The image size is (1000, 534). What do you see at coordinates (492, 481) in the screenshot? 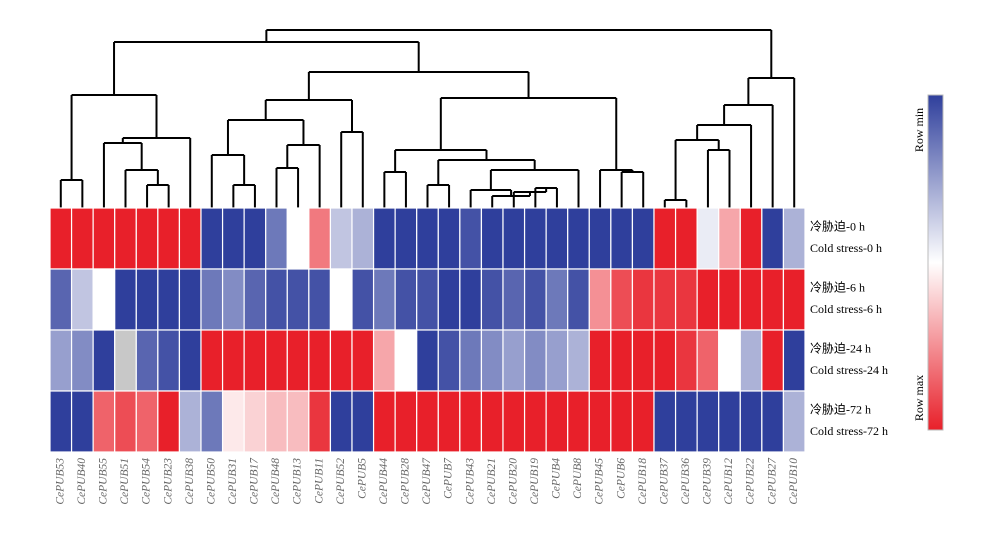
I see `column-label: CePUB21` at bounding box center [492, 481].